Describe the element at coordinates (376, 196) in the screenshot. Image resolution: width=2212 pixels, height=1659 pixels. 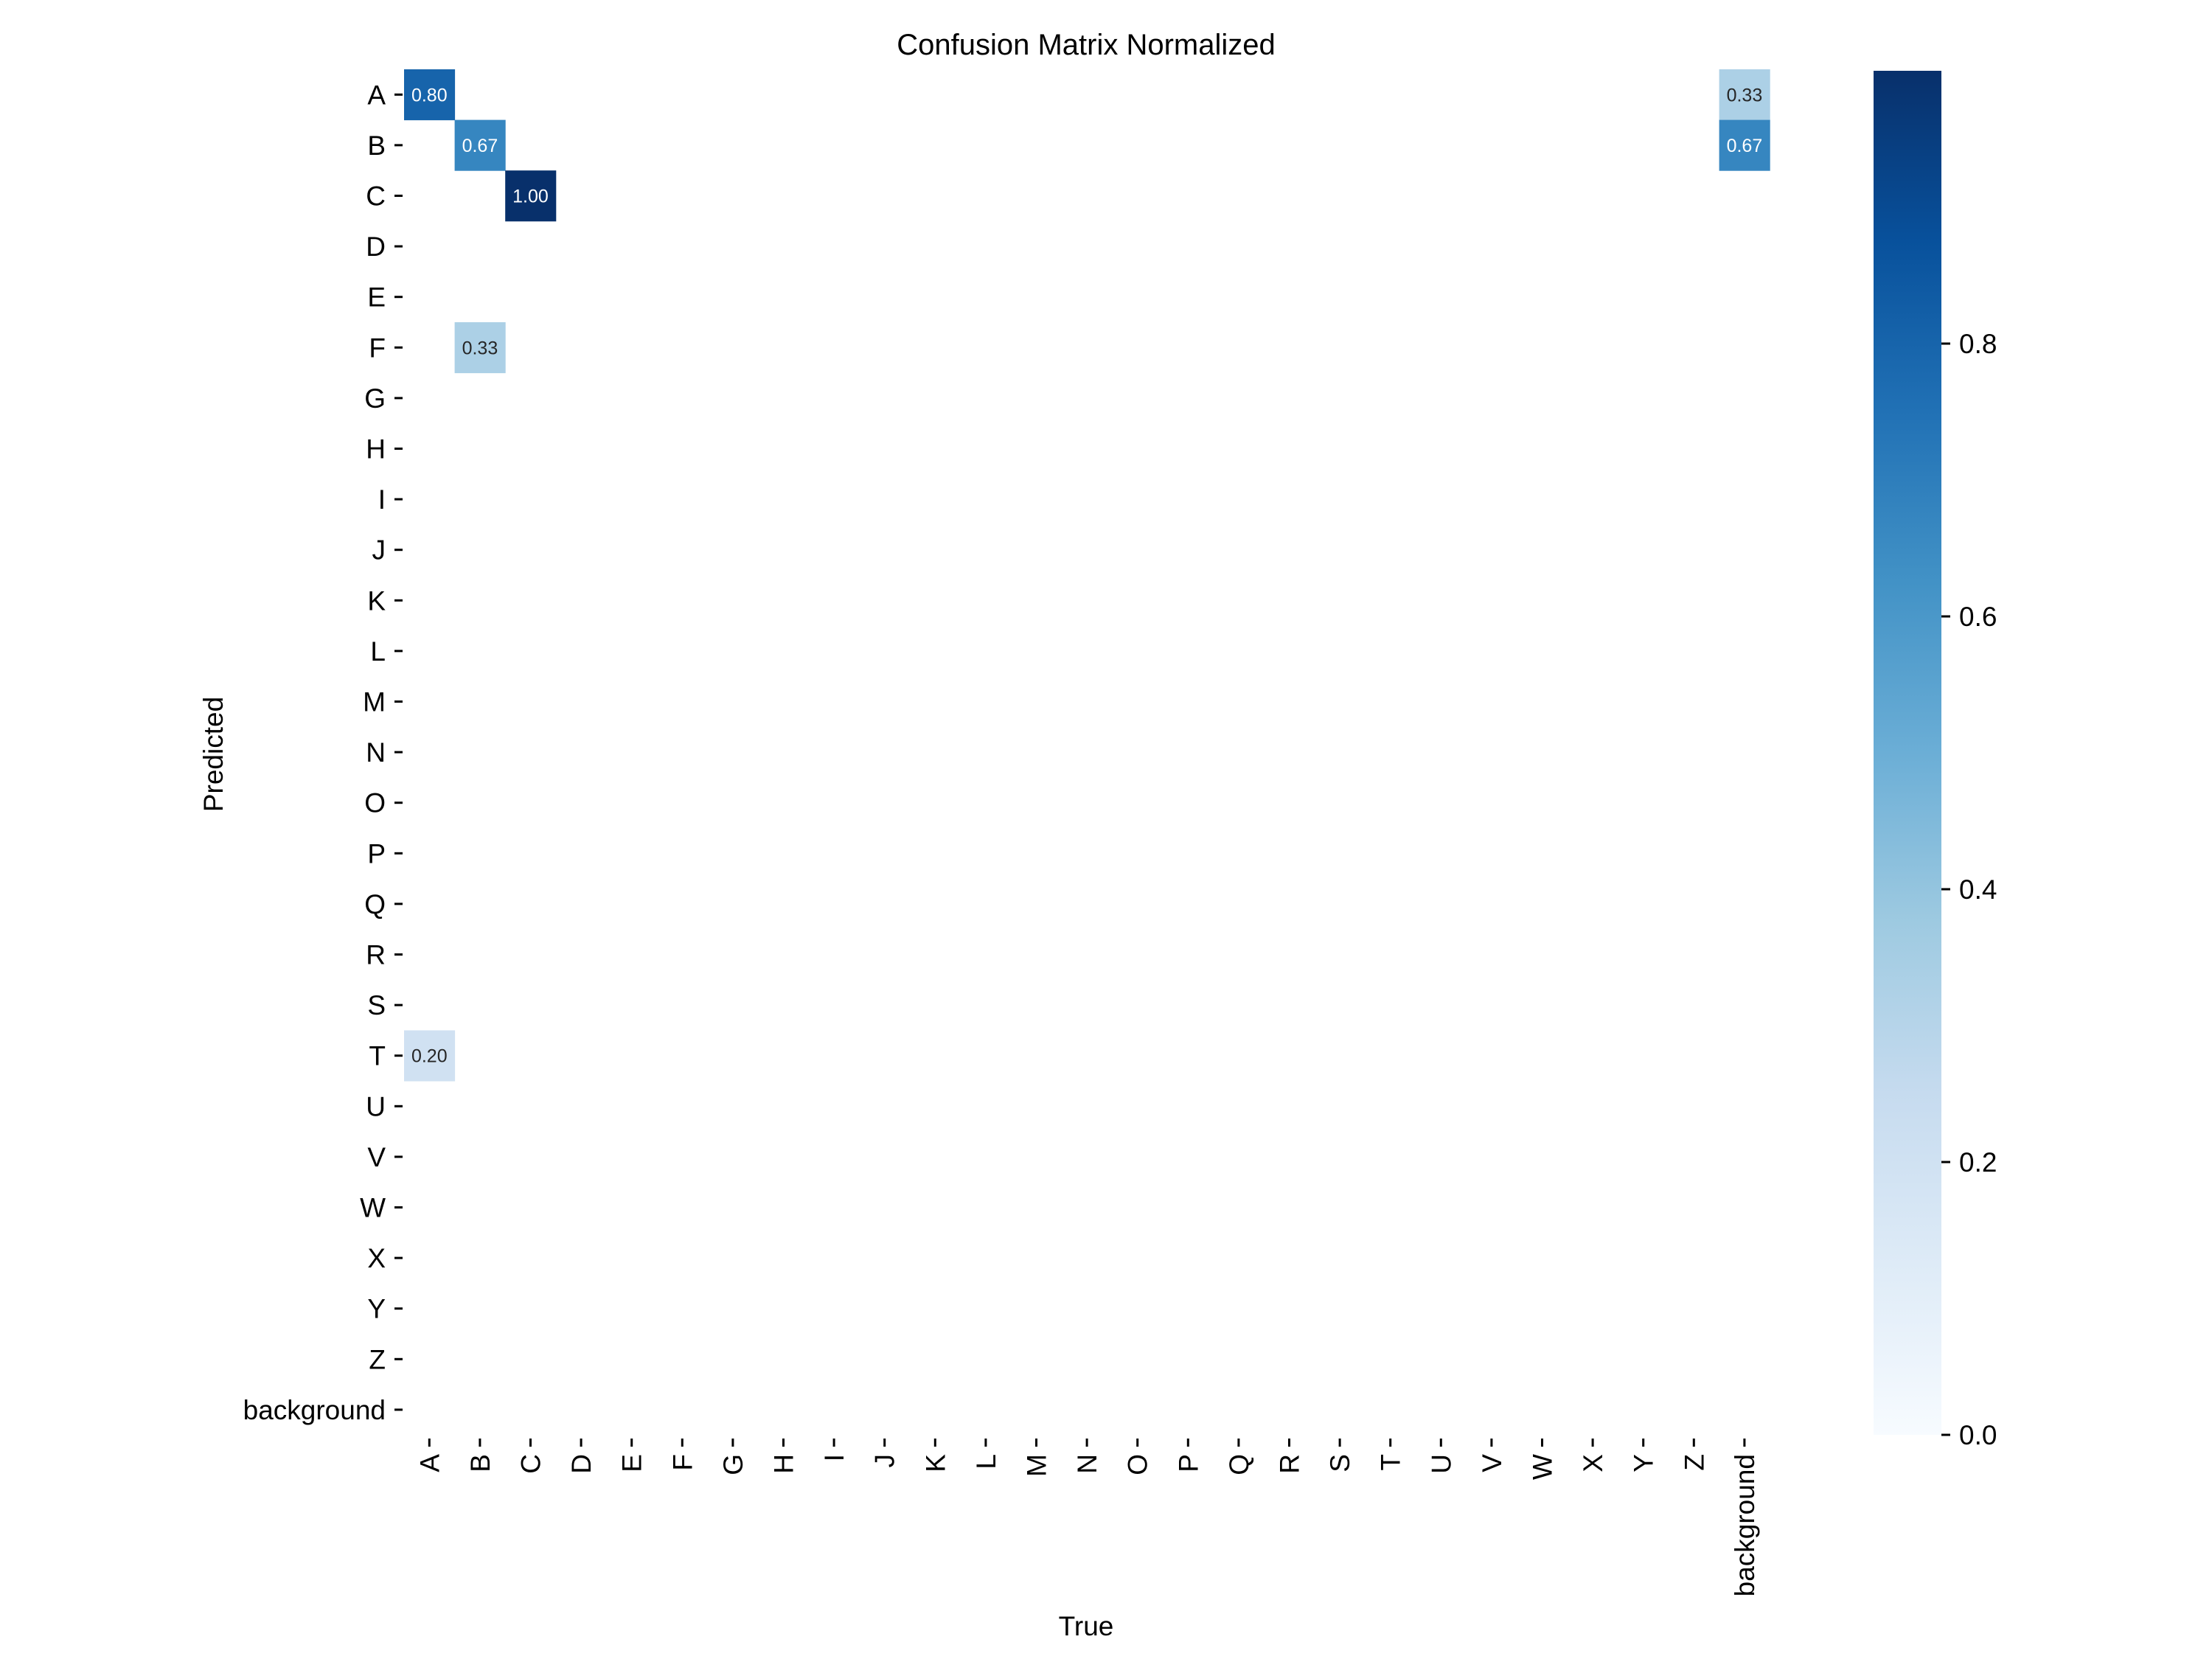
I see `y-tick-label: C` at that location.